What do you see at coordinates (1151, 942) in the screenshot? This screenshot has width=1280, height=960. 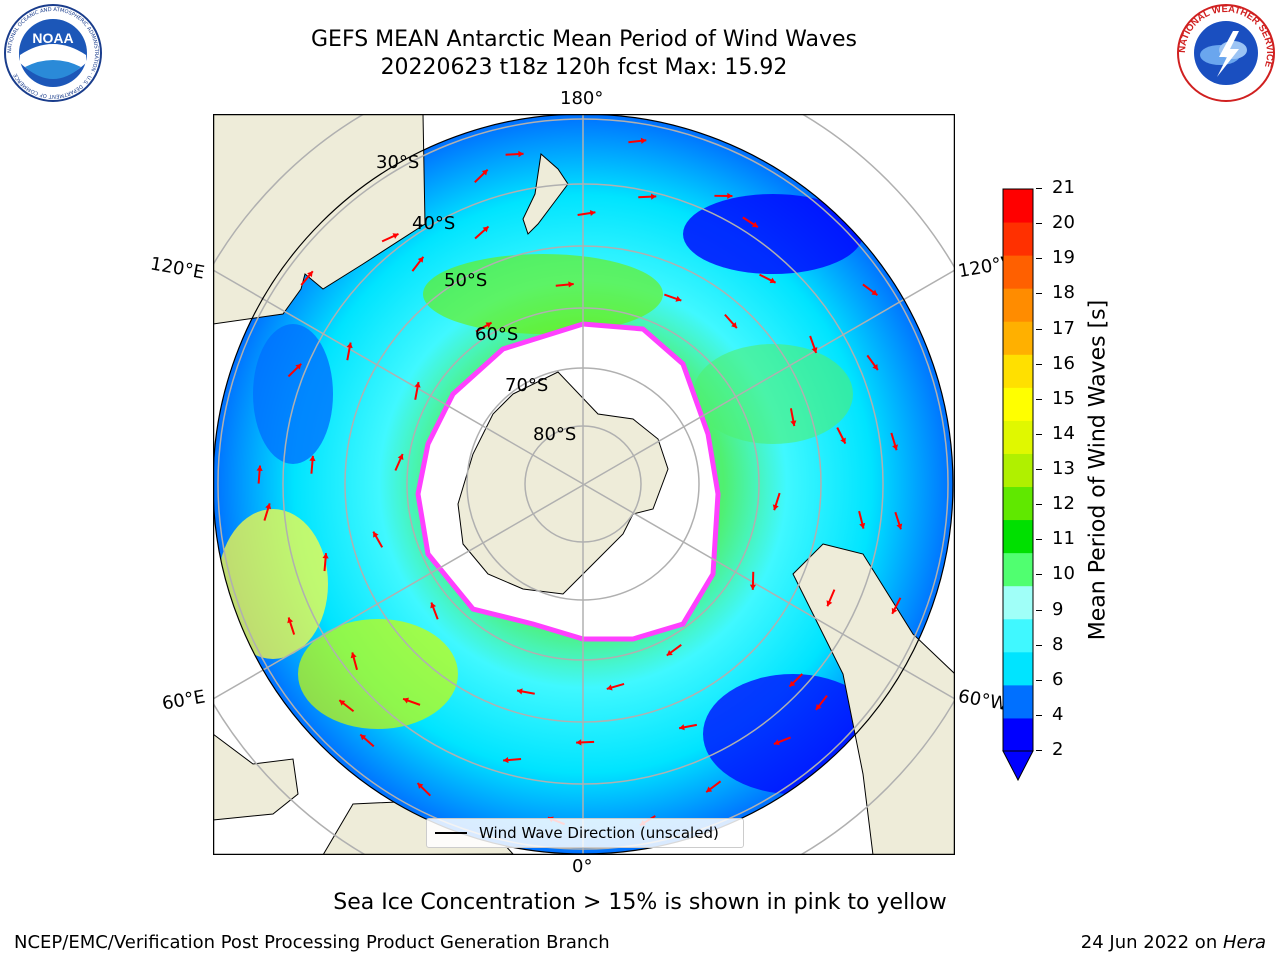 I see `footer-date-text: 24 Jun 2022 on` at bounding box center [1151, 942].